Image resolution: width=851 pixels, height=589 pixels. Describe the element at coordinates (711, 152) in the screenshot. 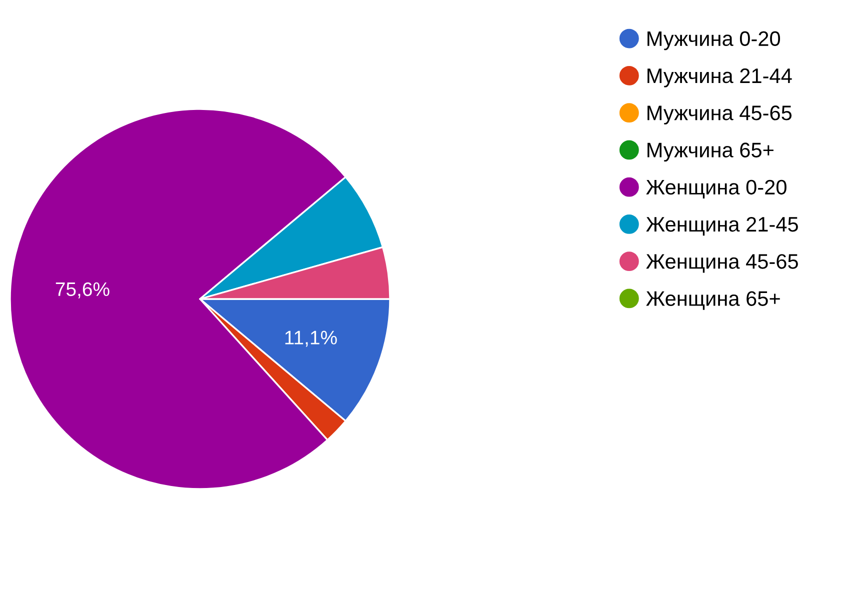

I see `legend-label: Мужчина 65+` at that location.